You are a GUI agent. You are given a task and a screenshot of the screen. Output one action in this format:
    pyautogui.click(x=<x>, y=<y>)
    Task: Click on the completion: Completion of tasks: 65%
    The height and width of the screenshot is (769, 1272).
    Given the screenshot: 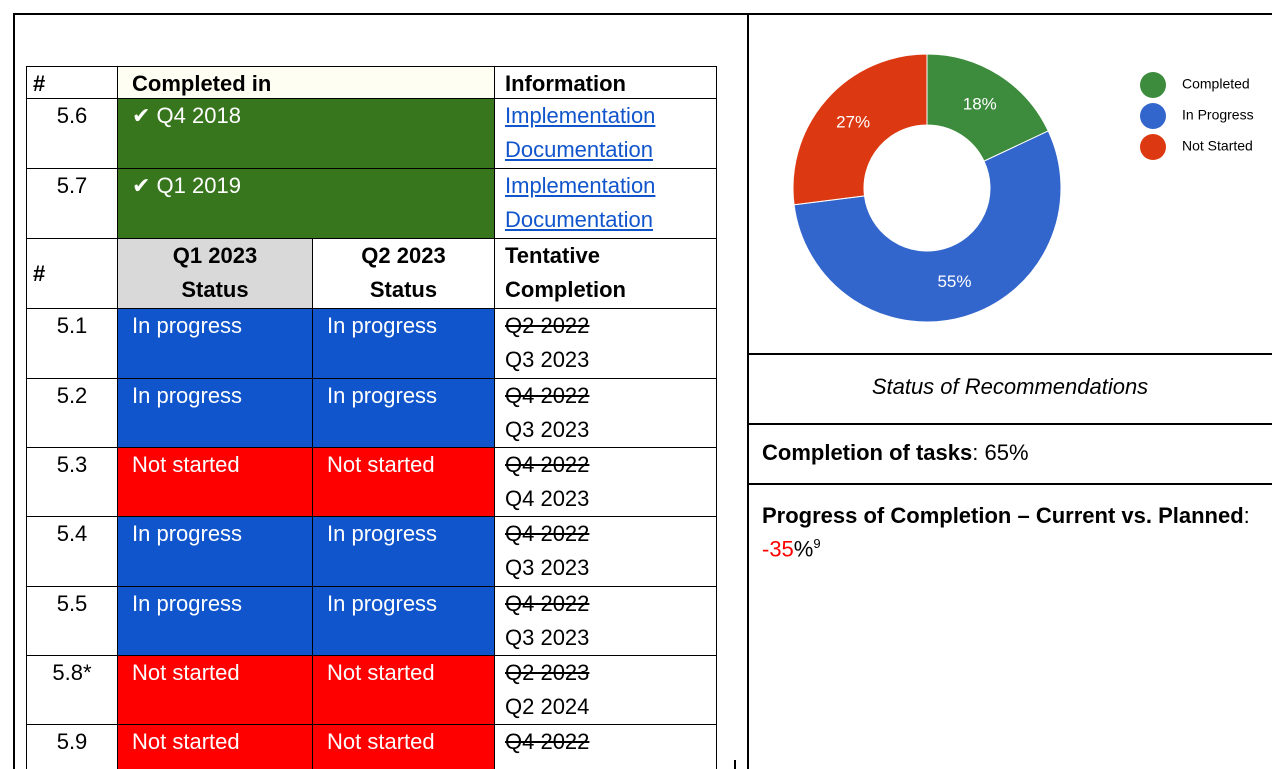 What is the action you would take?
    pyautogui.click(x=895, y=453)
    